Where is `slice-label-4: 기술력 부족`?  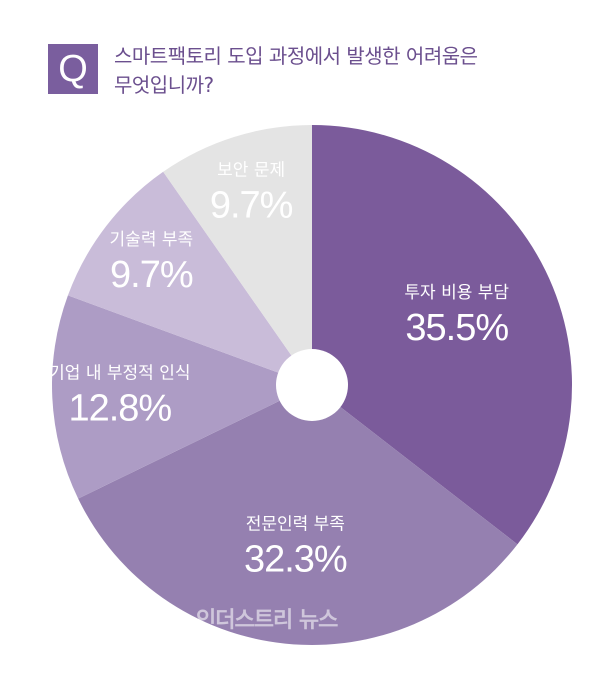
slice-label-4: 기술력 부족 is located at coordinates (152, 240).